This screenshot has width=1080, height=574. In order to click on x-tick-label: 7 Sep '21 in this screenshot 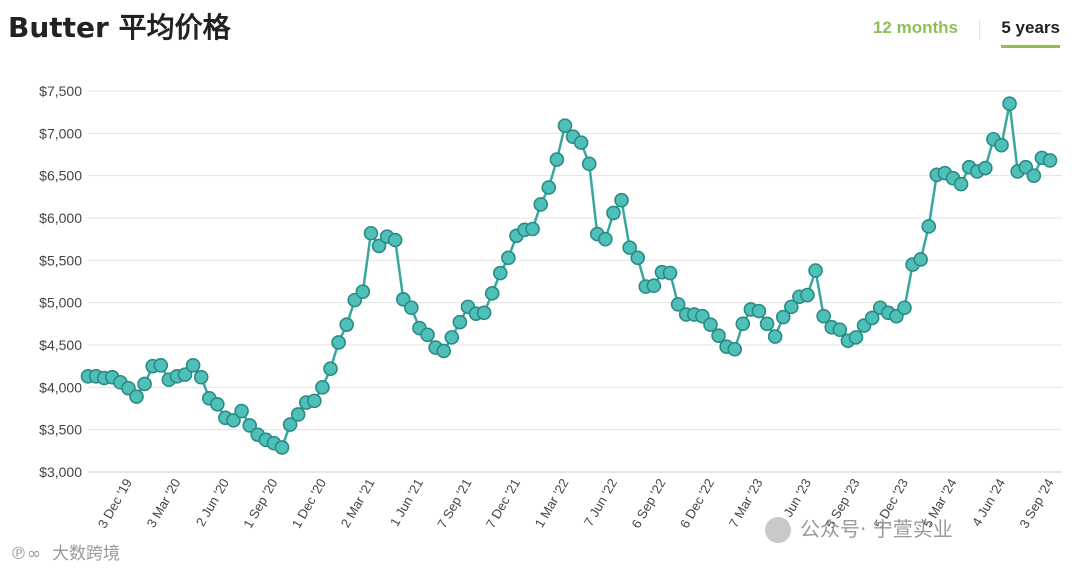, I will do `click(454, 503)`.